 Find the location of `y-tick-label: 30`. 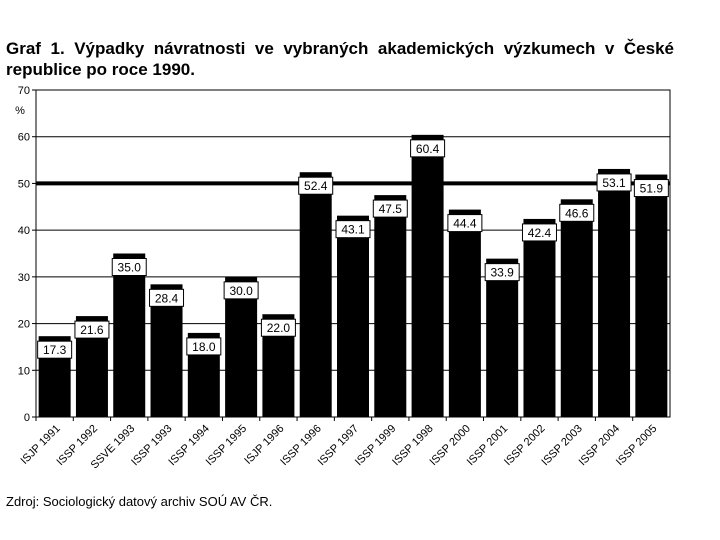

y-tick-label: 30 is located at coordinates (24, 278).